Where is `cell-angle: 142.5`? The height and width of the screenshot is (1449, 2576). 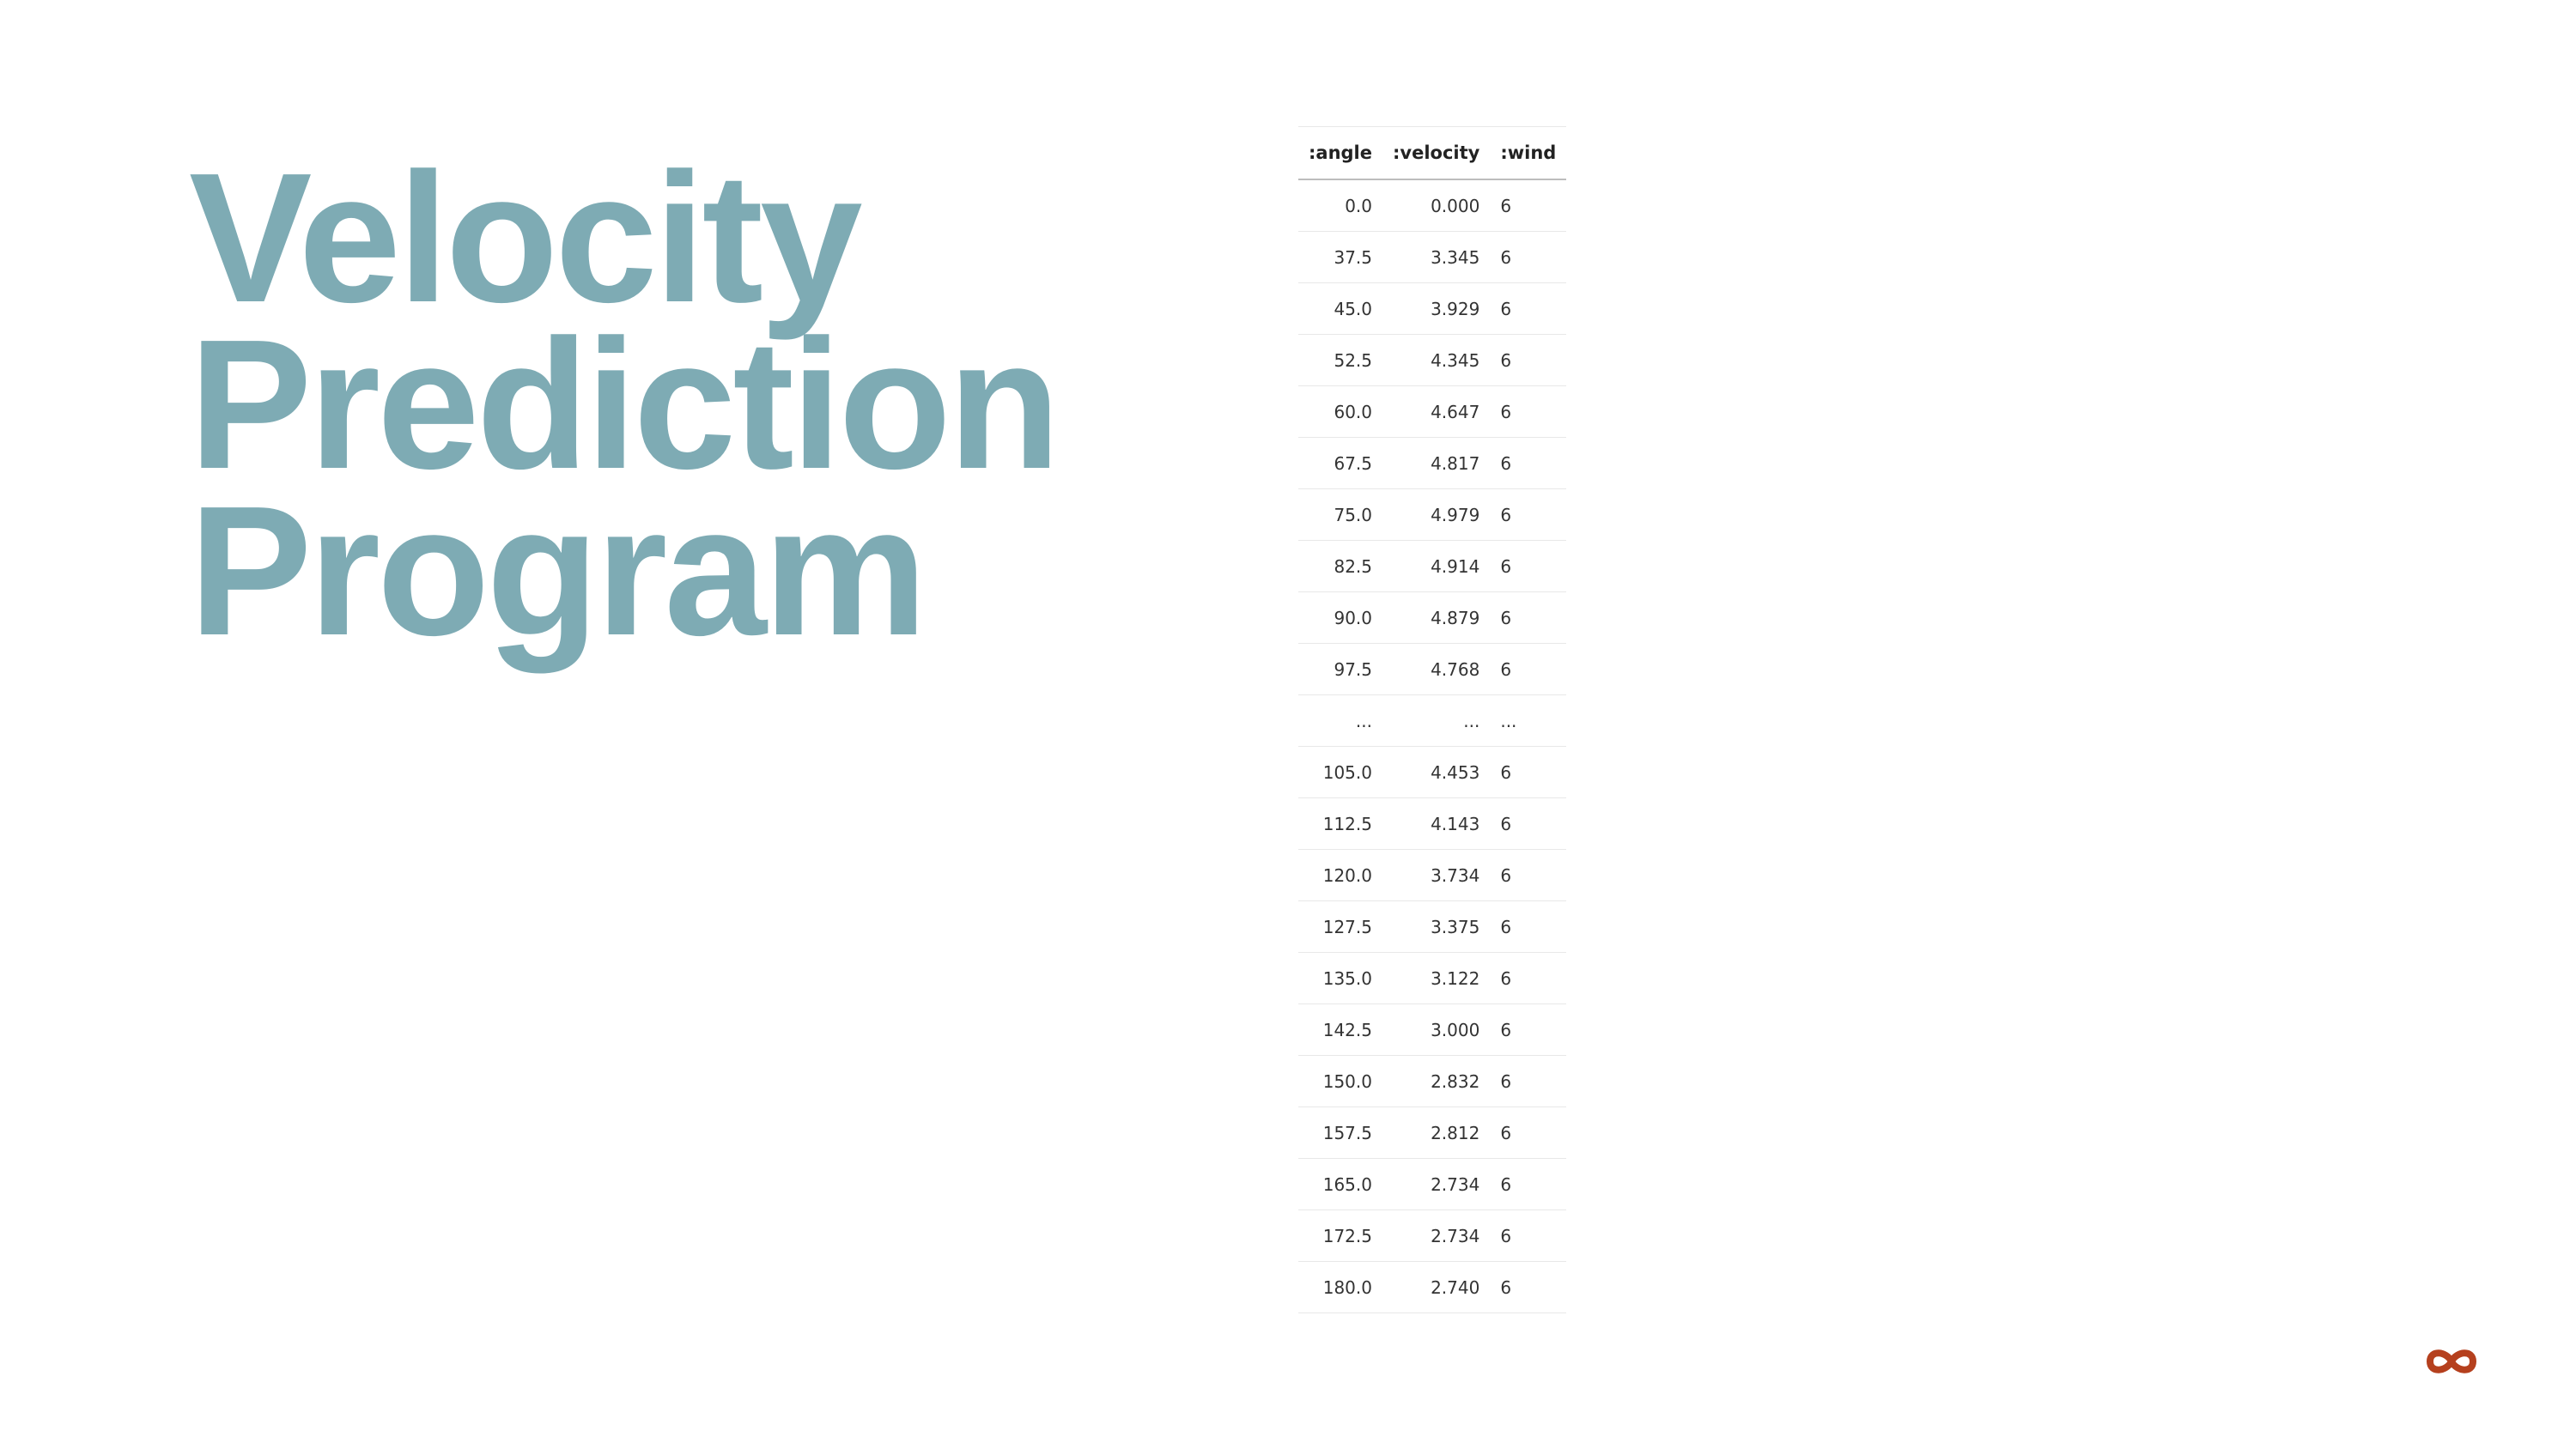
cell-angle: 142.5 is located at coordinates (1340, 1029).